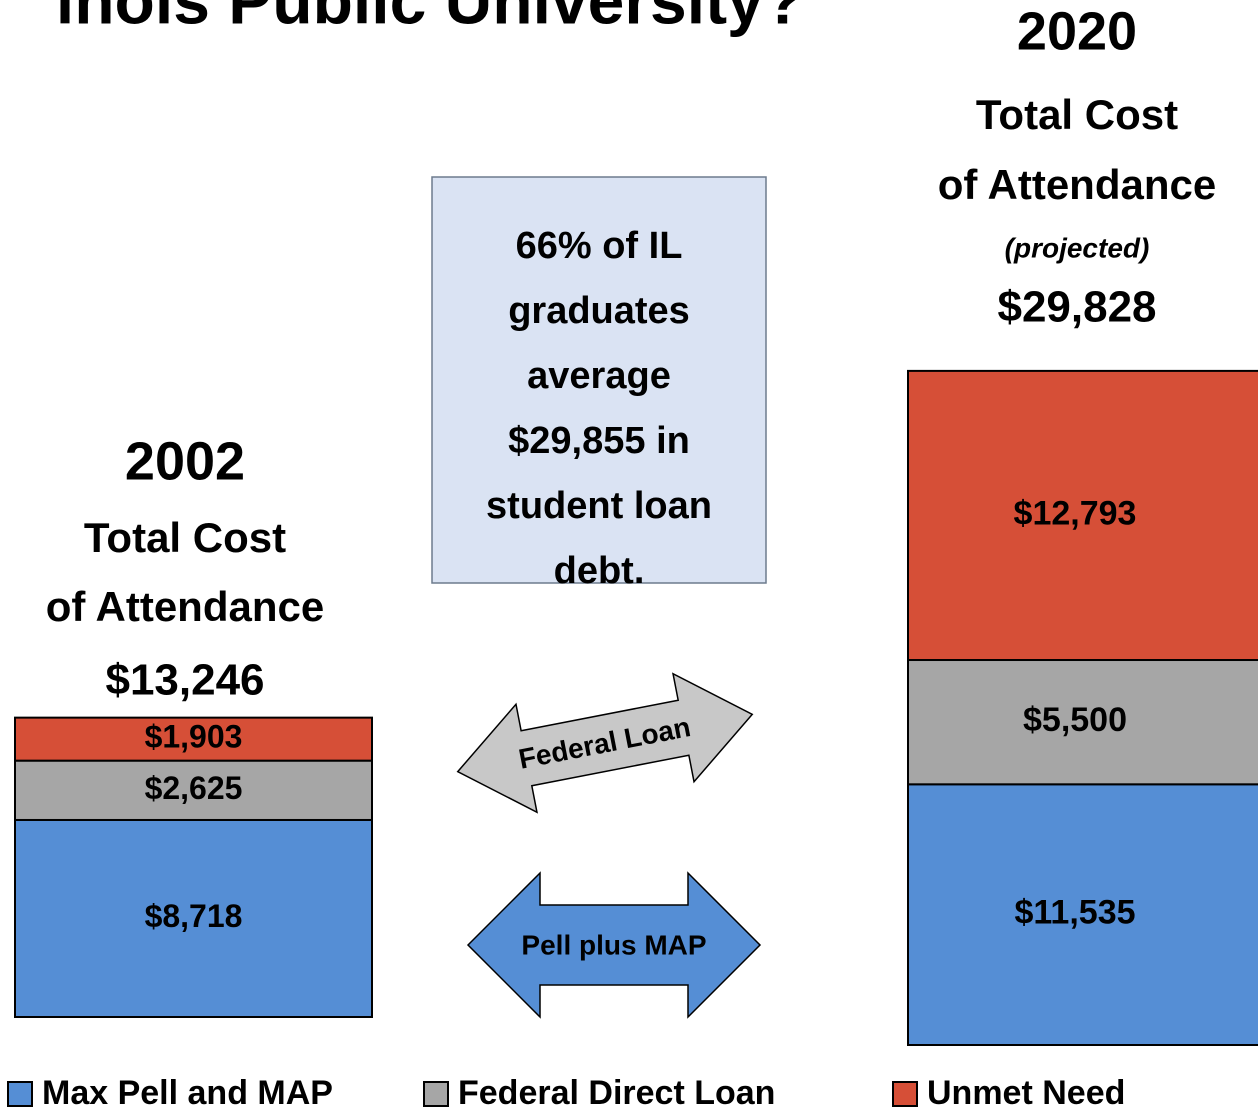 The image size is (1258, 1117). I want to click on arrow-shape, so click(605, 743).